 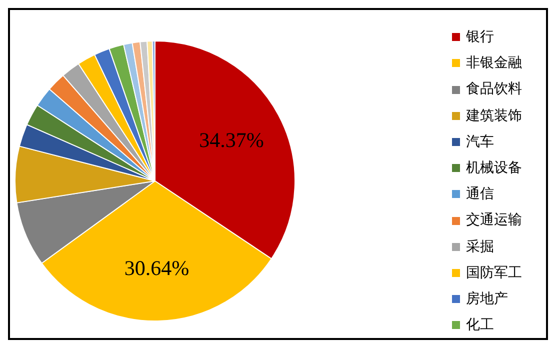 What do you see at coordinates (494, 116) in the screenshot?
I see `legend-label: 建筑装饰` at bounding box center [494, 116].